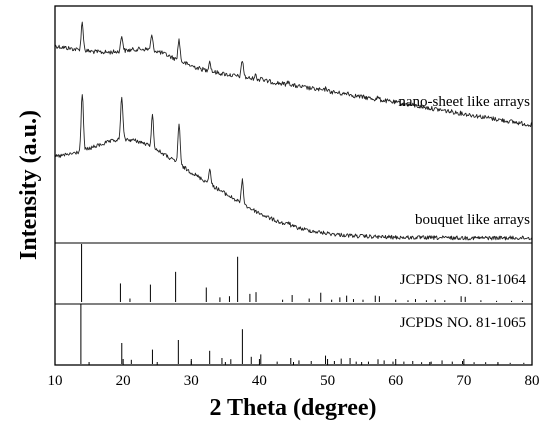 Image resolution: width=550 pixels, height=430 pixels. What do you see at coordinates (327, 381) in the screenshot?
I see `x-tick-label: 50` at bounding box center [327, 381].